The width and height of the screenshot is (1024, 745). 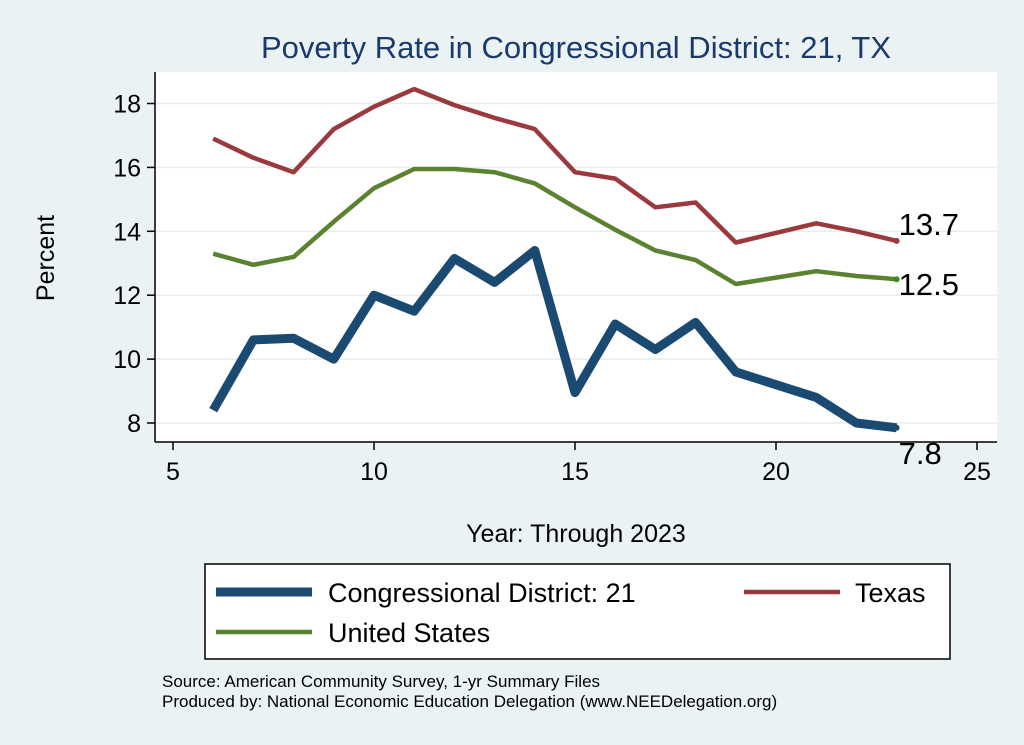 I want to click on x-axis-ticks: 5 10 15 20 25, so click(x=578, y=464).